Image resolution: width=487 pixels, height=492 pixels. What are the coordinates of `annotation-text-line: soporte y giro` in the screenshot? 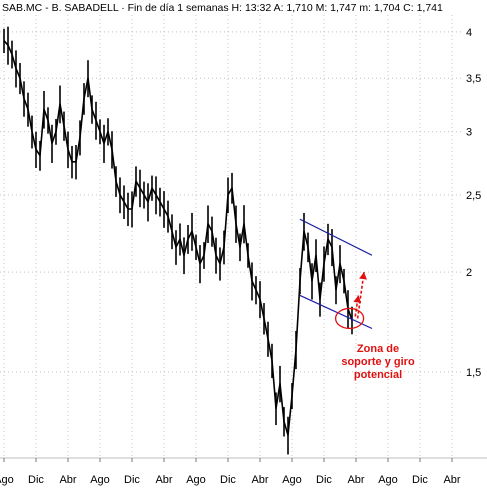 It's located at (378, 362).